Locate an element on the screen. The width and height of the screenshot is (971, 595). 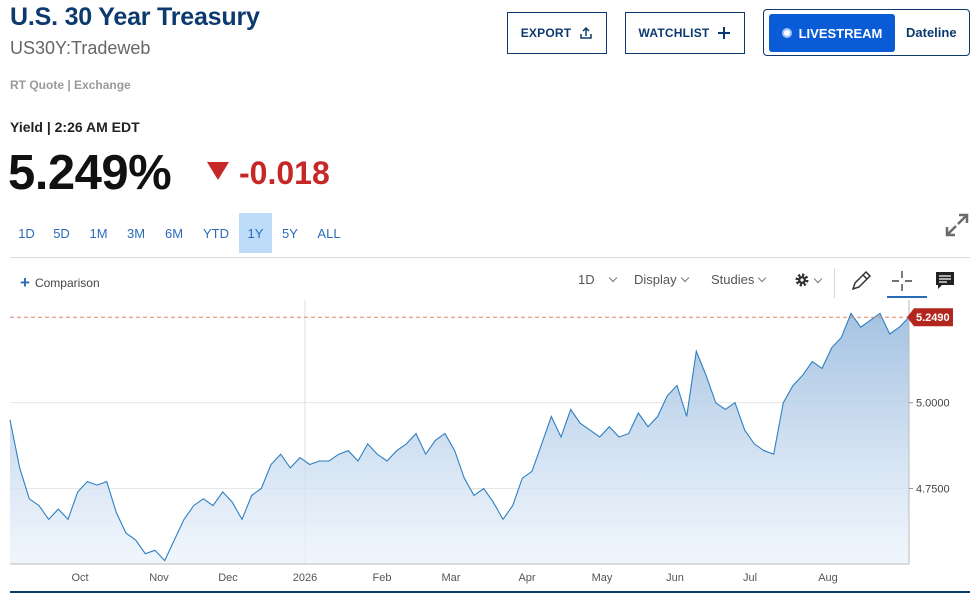
interval-dropdown: 1D is located at coordinates (597, 279).